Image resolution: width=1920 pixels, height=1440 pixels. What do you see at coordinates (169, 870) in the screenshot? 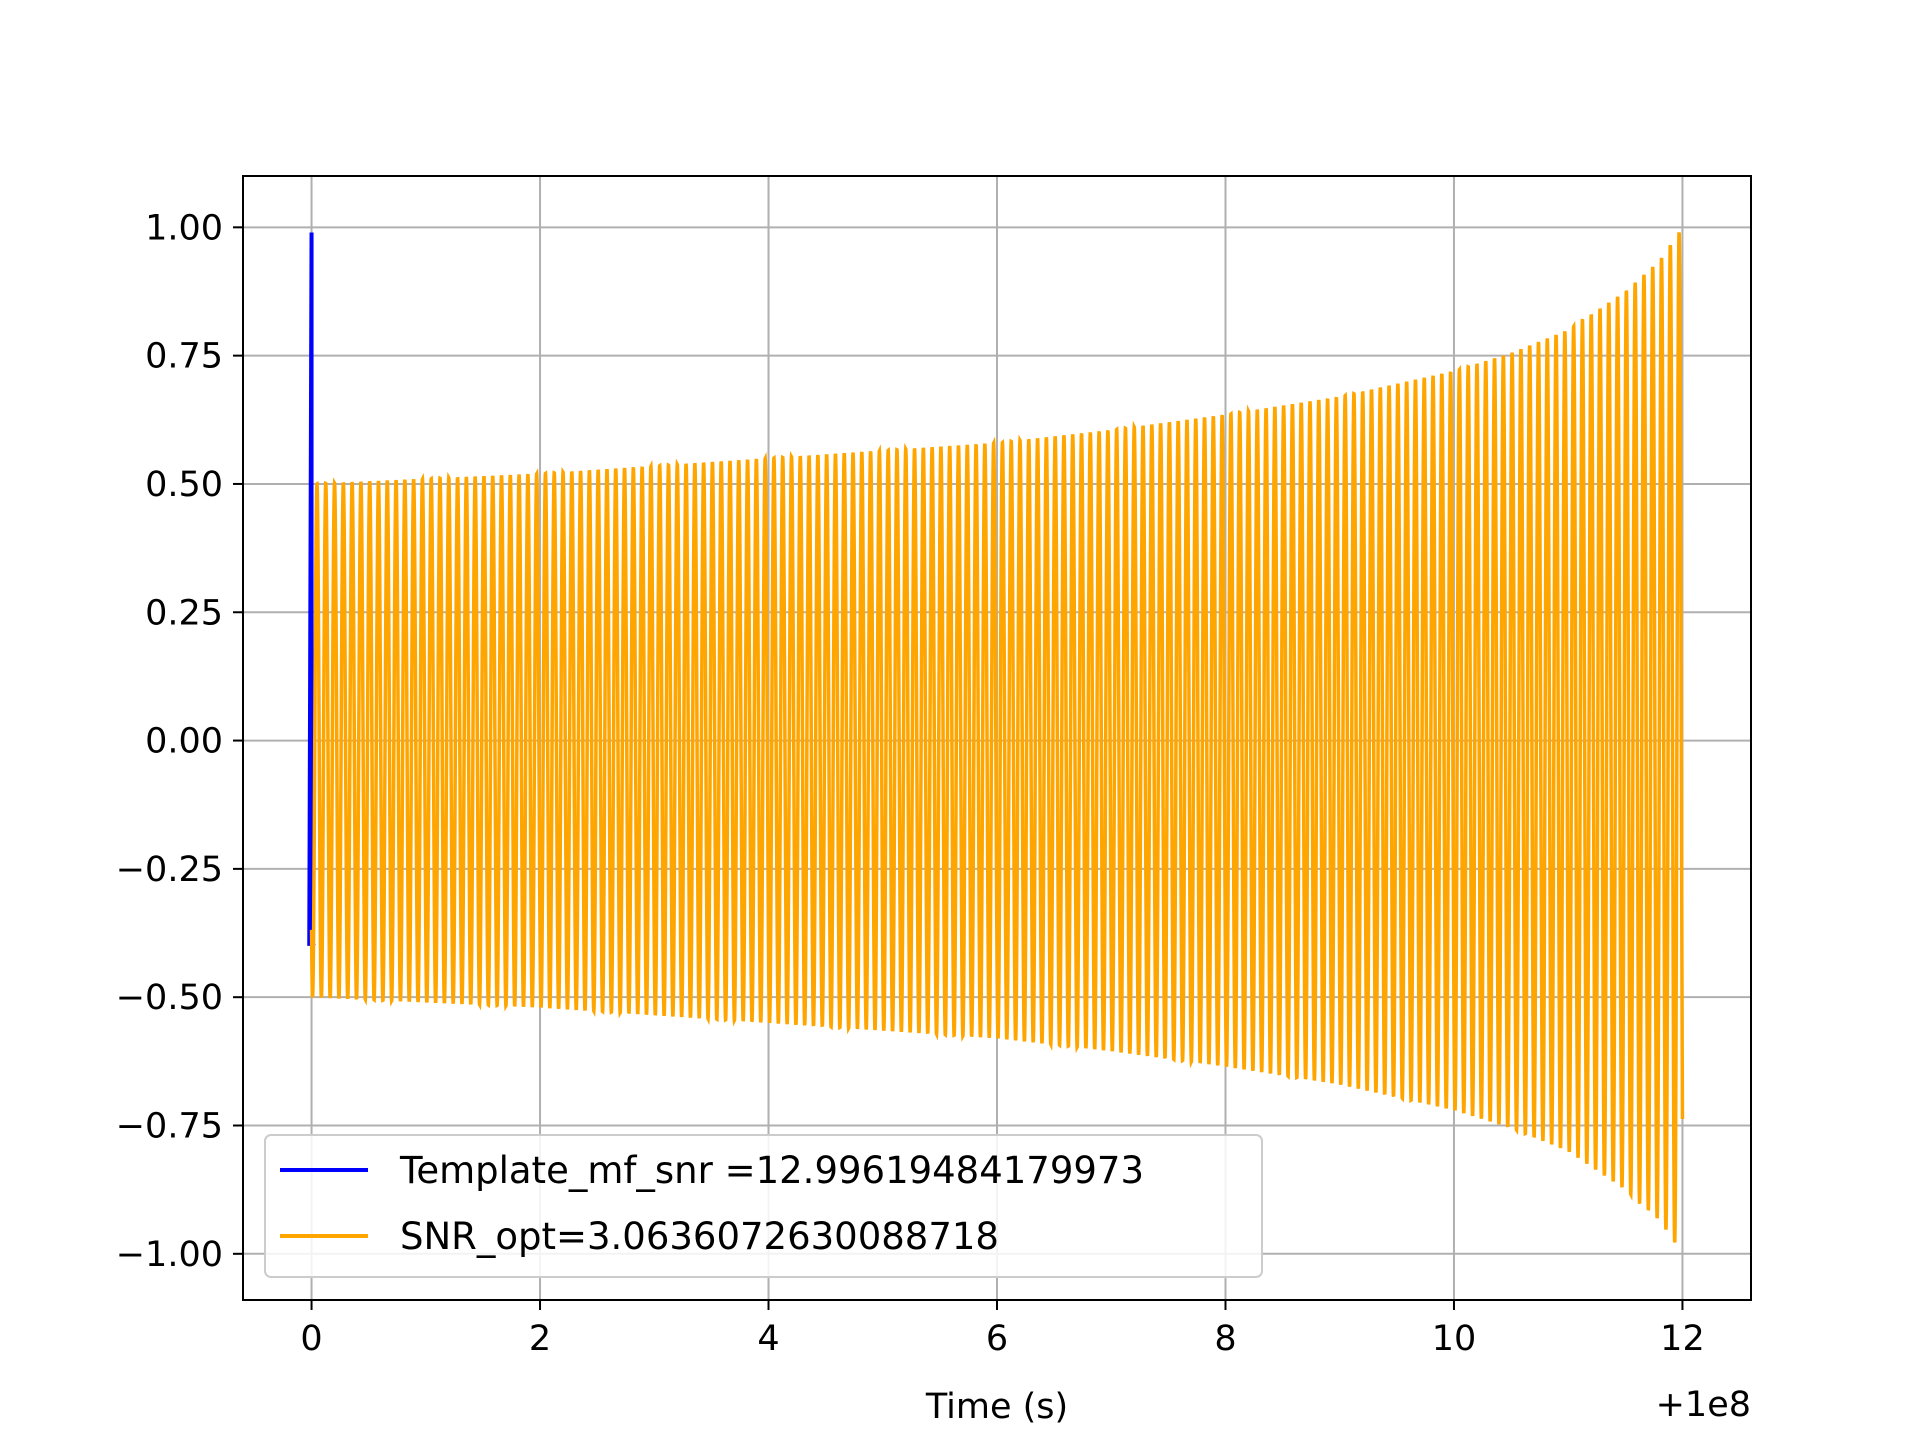
I see `y-tick-label: −0.25` at bounding box center [169, 870].